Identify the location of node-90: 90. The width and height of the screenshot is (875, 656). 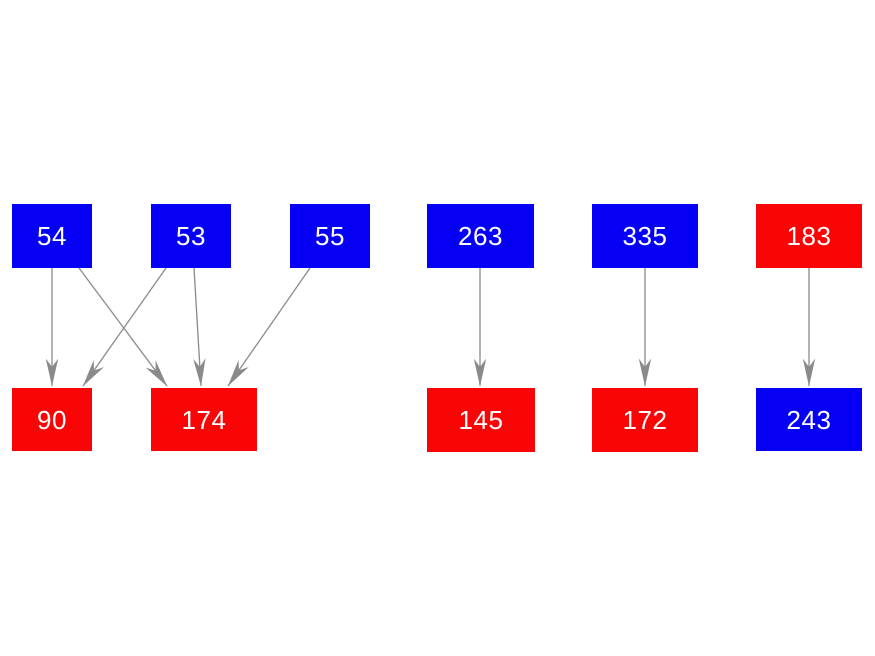
(52, 419).